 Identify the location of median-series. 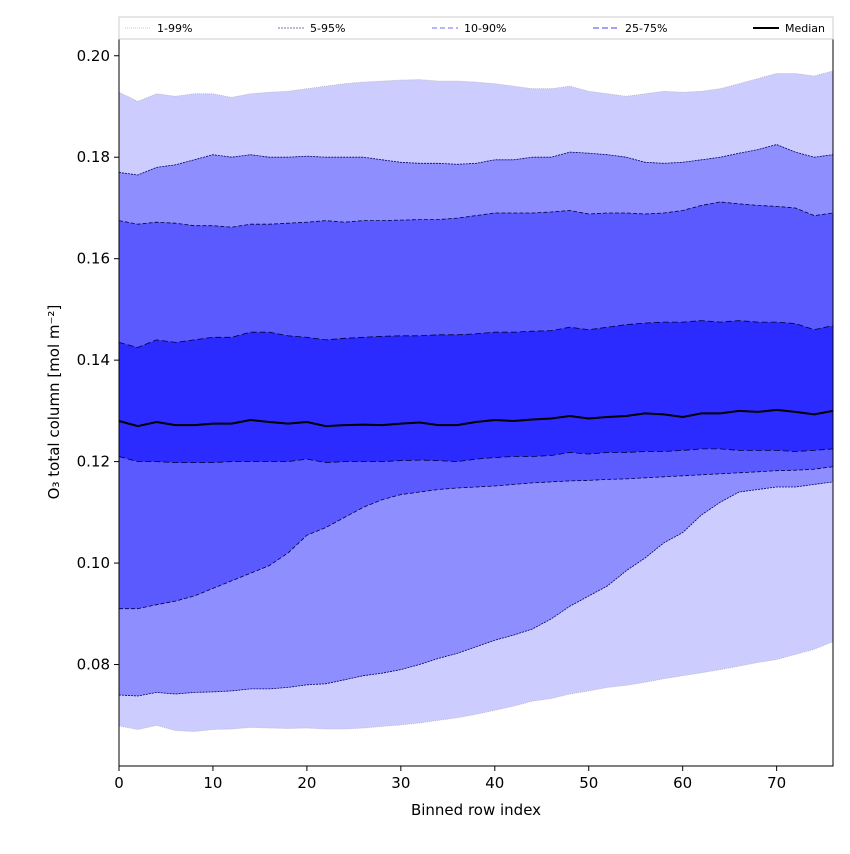
(476, 418).